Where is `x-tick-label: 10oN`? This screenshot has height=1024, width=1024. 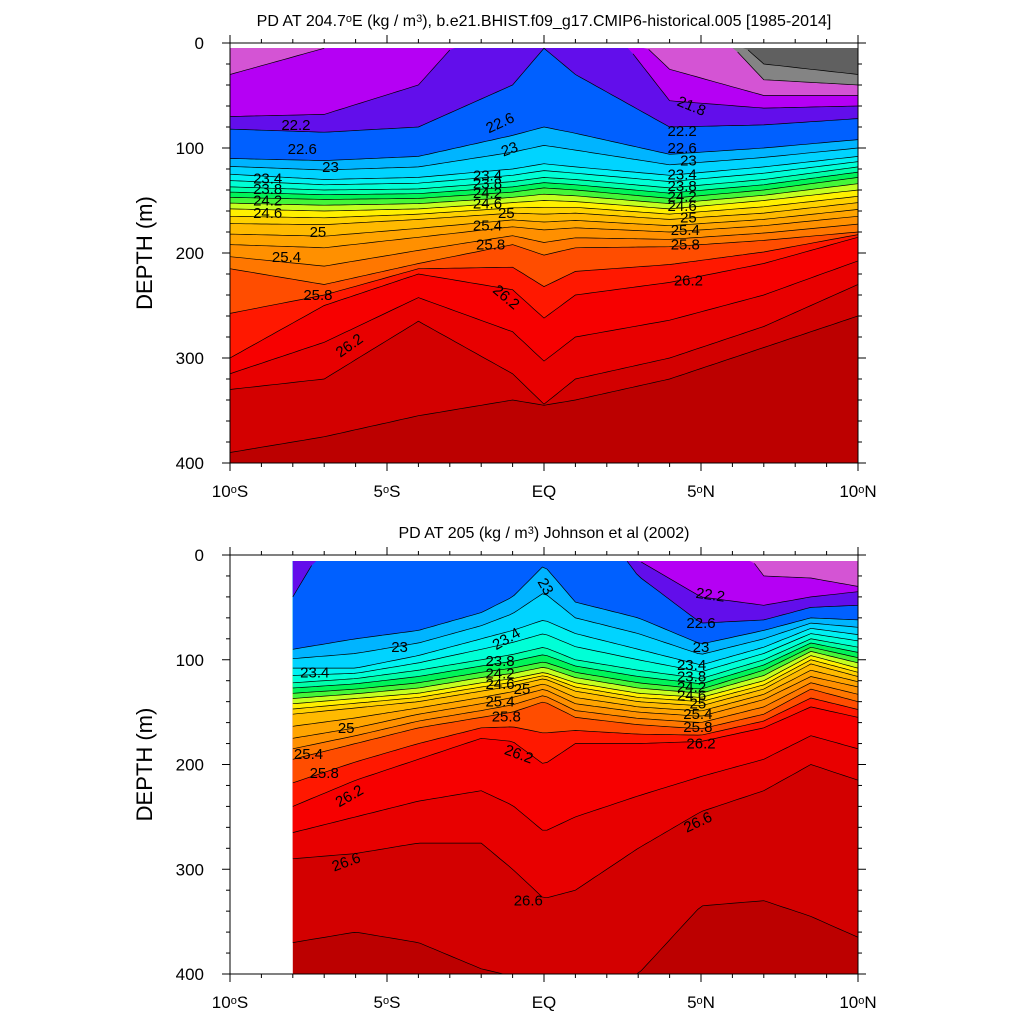 x-tick-label: 10oN is located at coordinates (857, 1002).